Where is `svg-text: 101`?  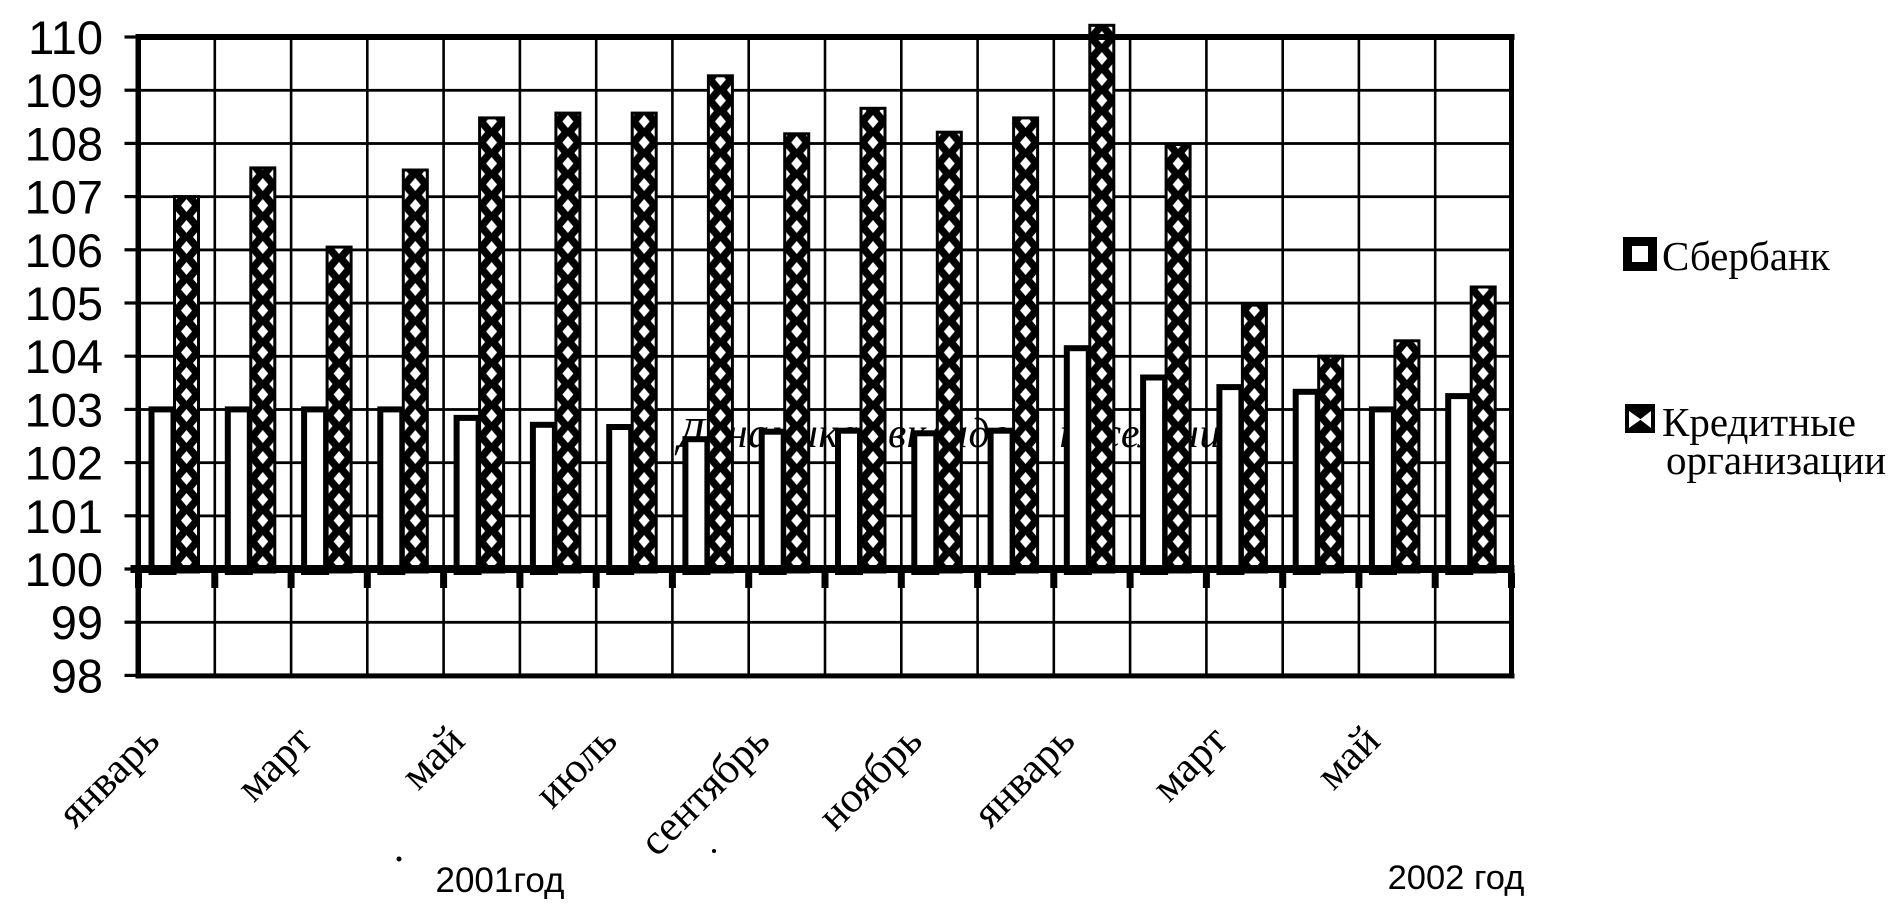
svg-text: 101 is located at coordinates (64, 516).